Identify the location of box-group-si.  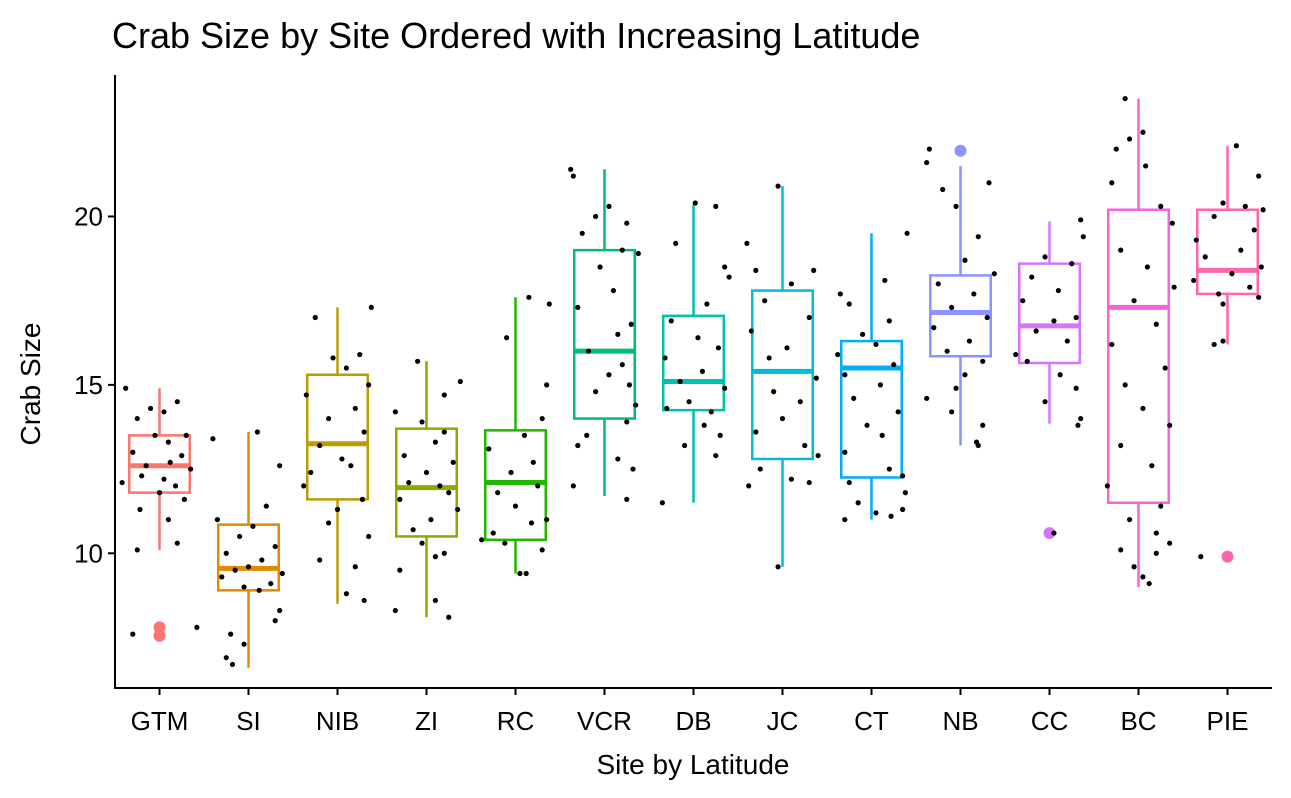
(247, 548).